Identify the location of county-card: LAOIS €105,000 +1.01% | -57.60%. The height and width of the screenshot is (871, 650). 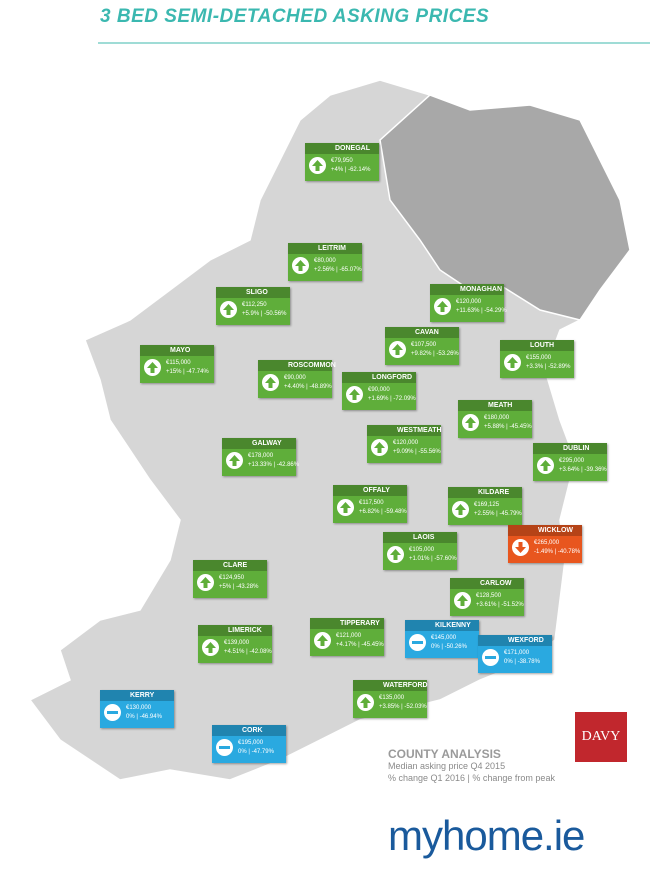
(420, 551).